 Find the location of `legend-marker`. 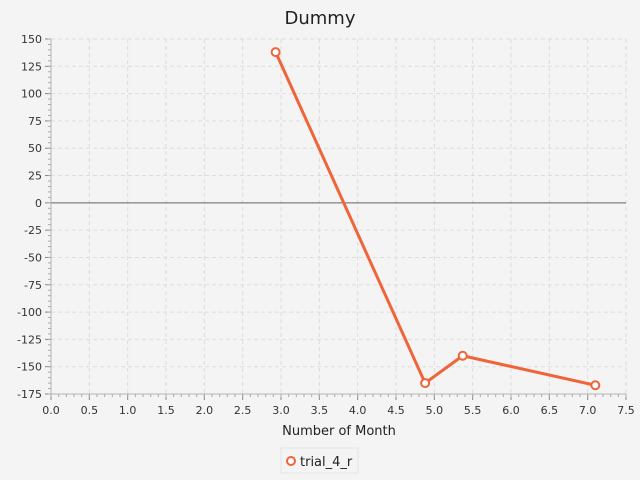

legend-marker is located at coordinates (291, 461).